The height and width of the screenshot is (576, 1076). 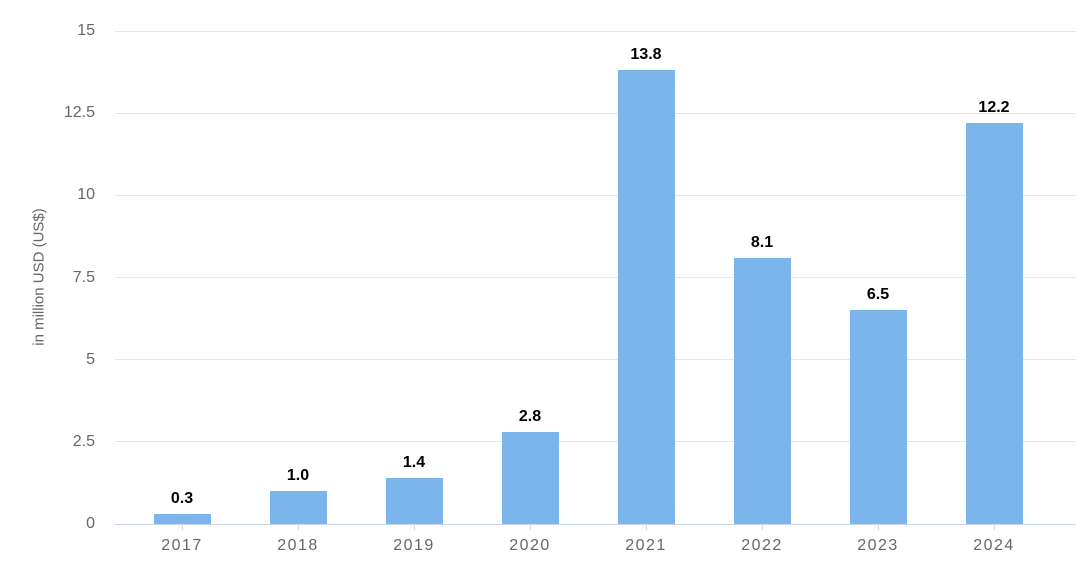 I want to click on data-label-2018: 1.0, so click(x=298, y=476).